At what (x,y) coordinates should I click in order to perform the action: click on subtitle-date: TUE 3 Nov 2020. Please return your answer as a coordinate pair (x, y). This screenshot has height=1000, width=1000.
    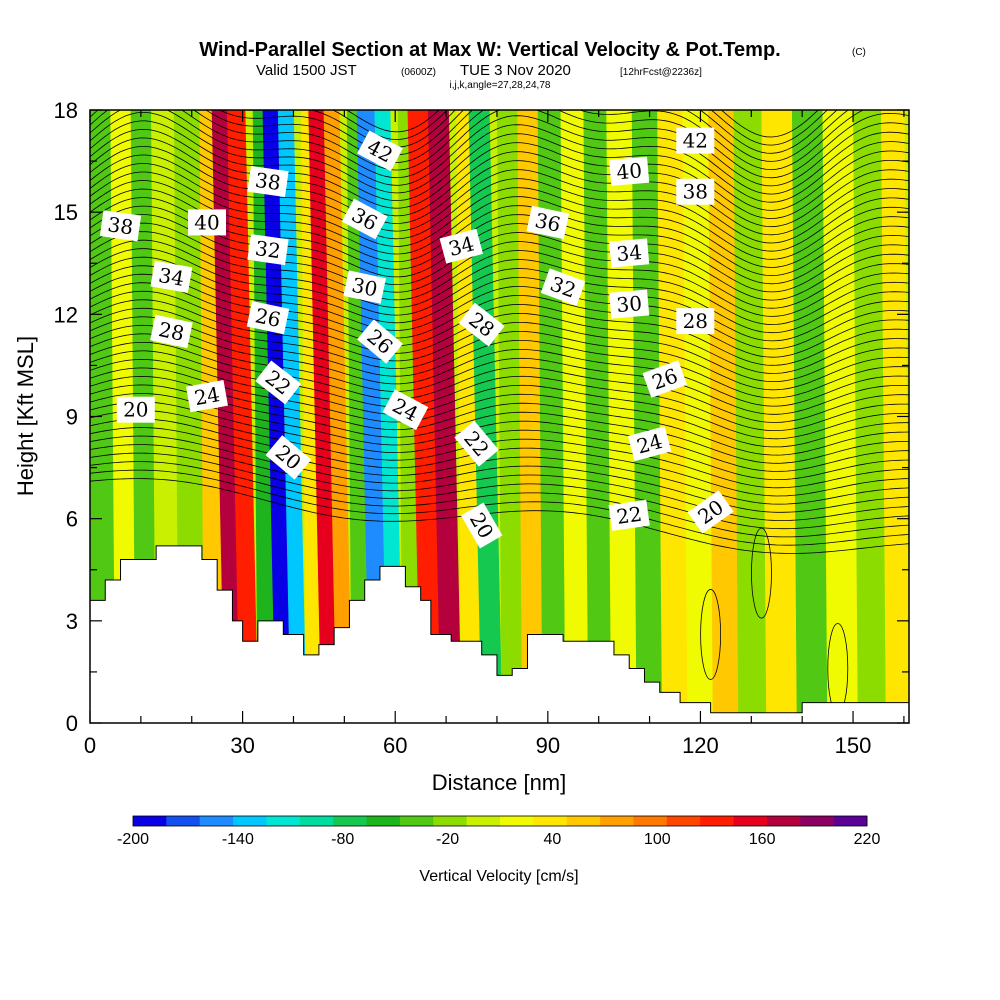
    Looking at the image, I should click on (515, 70).